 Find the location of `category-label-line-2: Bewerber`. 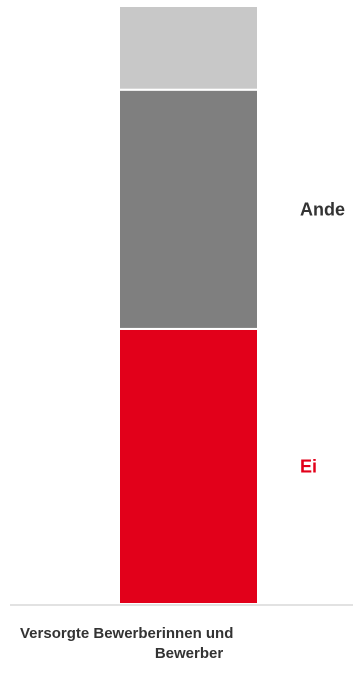

category-label-line-2: Bewerber is located at coordinates (189, 653).